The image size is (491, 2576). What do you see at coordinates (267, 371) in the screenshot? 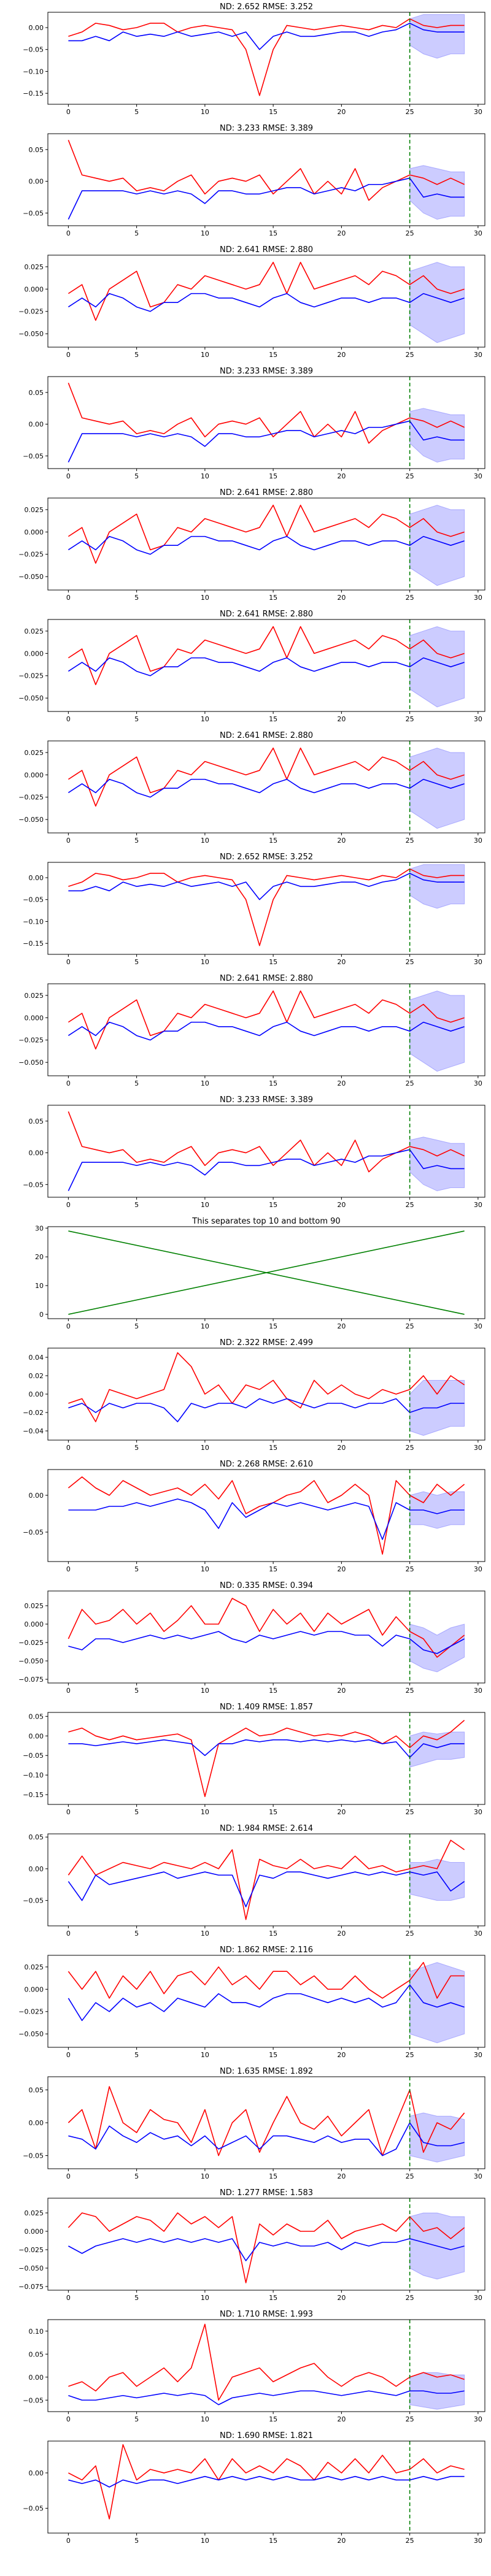
I see `subplot-title: ND: 3.233 RMSE: 3.389` at bounding box center [267, 371].